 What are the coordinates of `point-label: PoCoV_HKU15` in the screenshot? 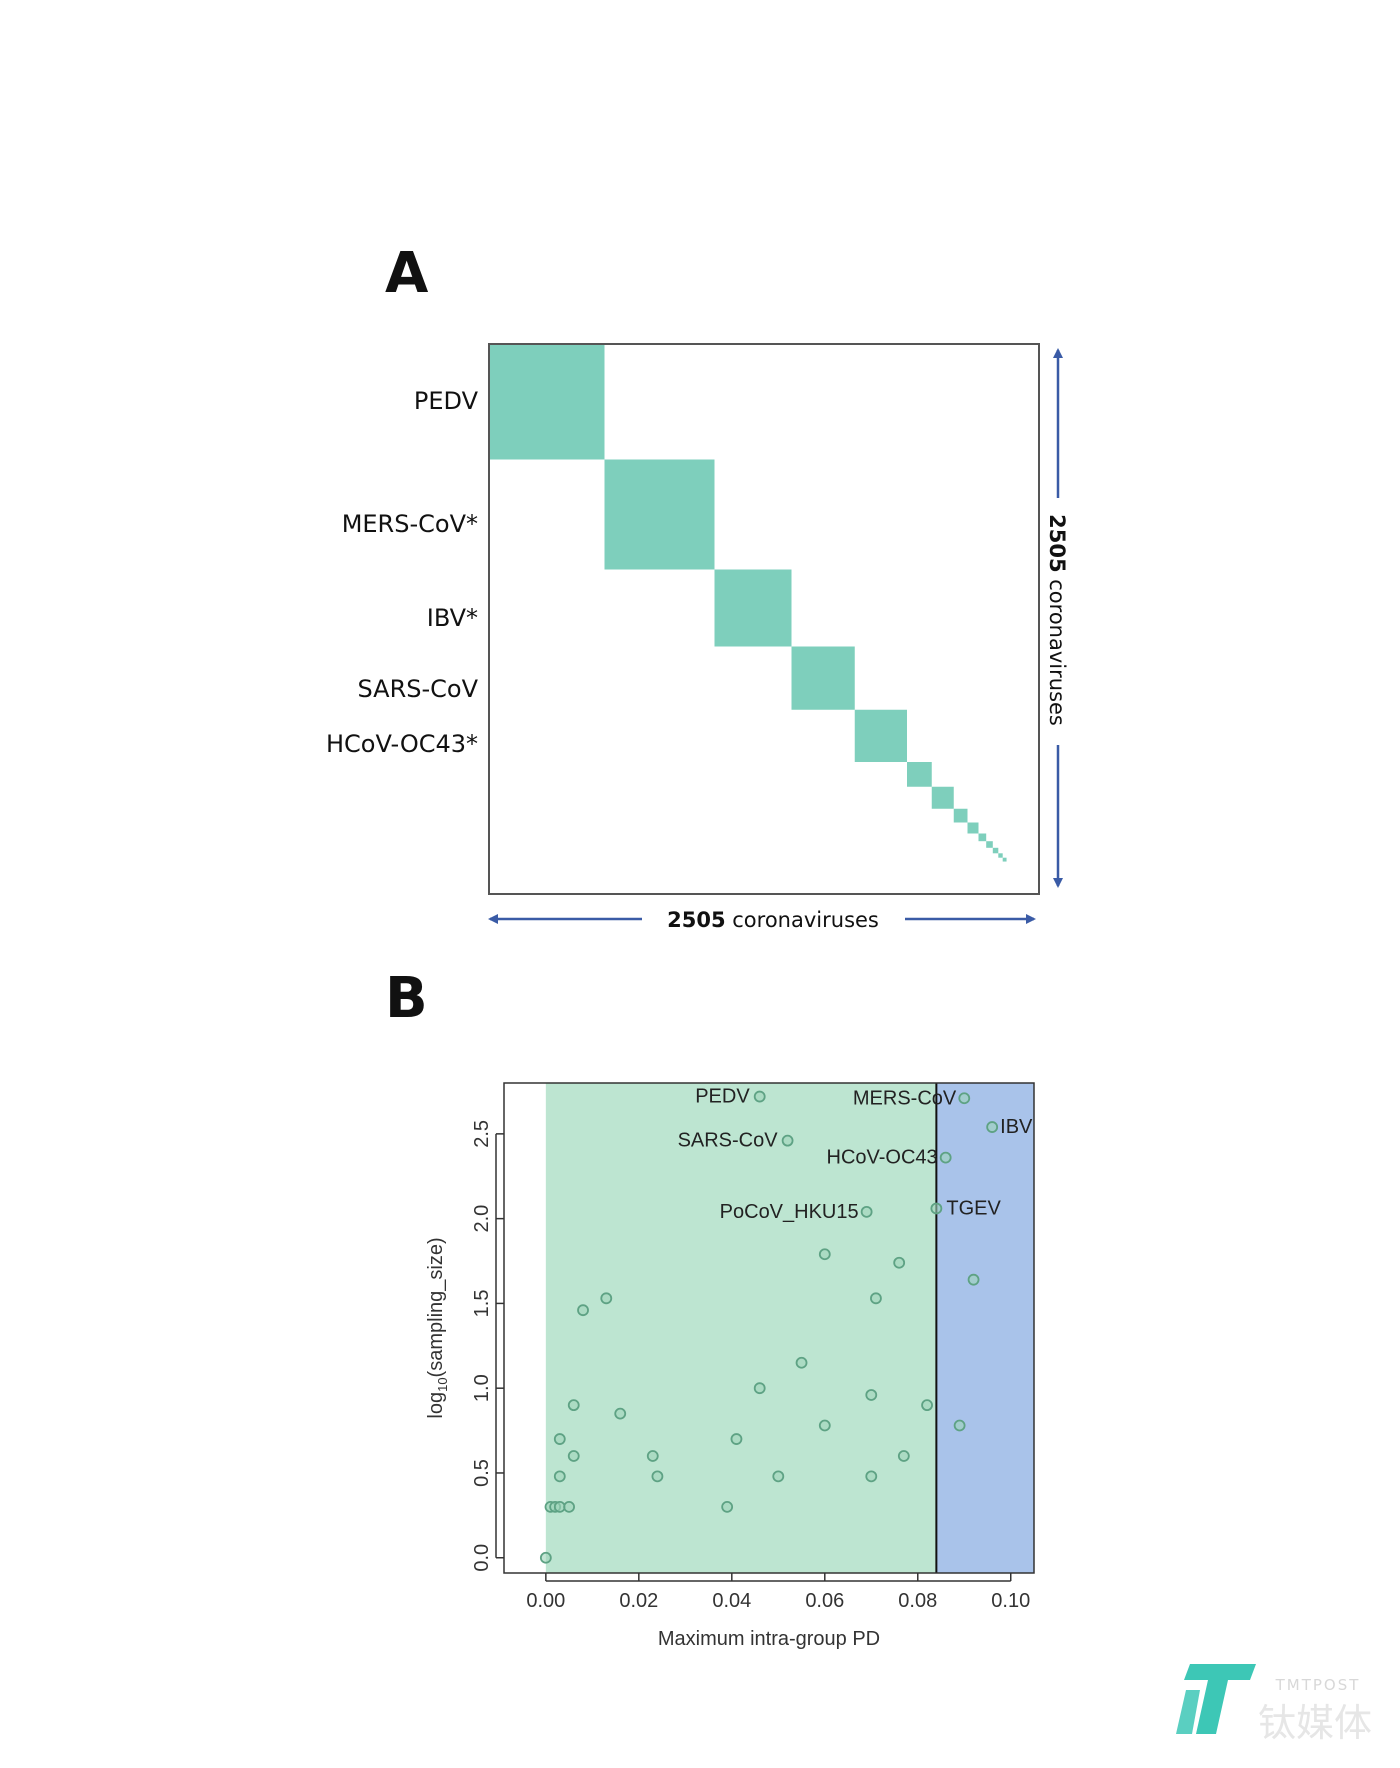 It's located at (789, 1212).